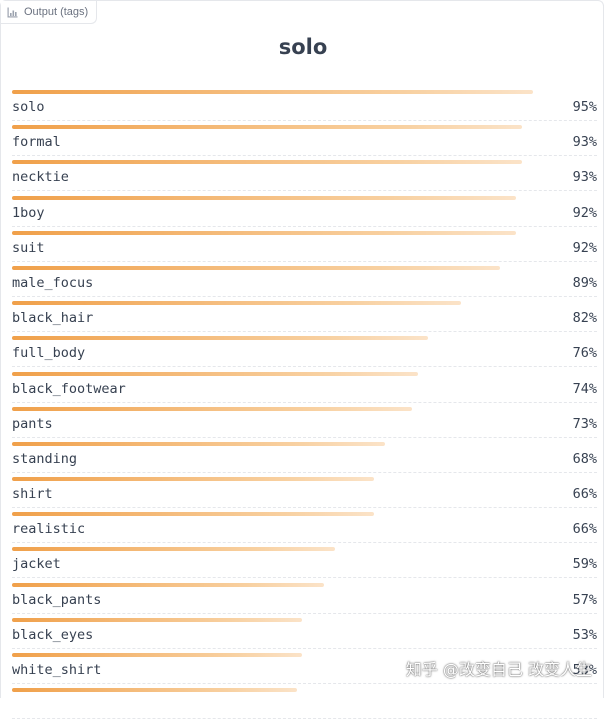 This screenshot has height=720, width=606. Describe the element at coordinates (40, 177) in the screenshot. I see `tag-label: necktie` at that location.